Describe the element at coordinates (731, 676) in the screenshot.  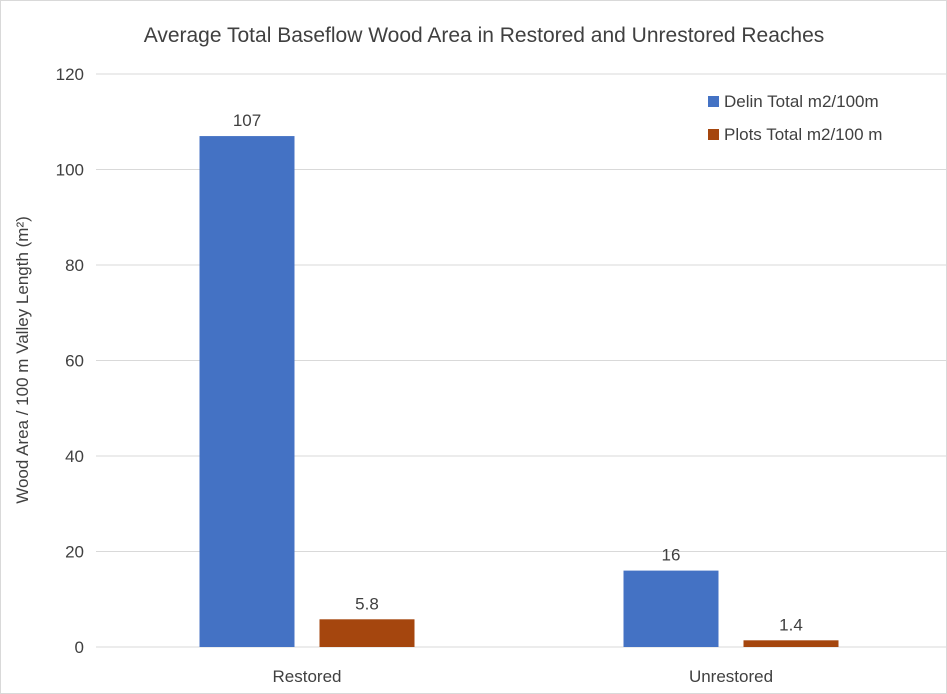
I see `x-tick-label: Unrestored` at that location.